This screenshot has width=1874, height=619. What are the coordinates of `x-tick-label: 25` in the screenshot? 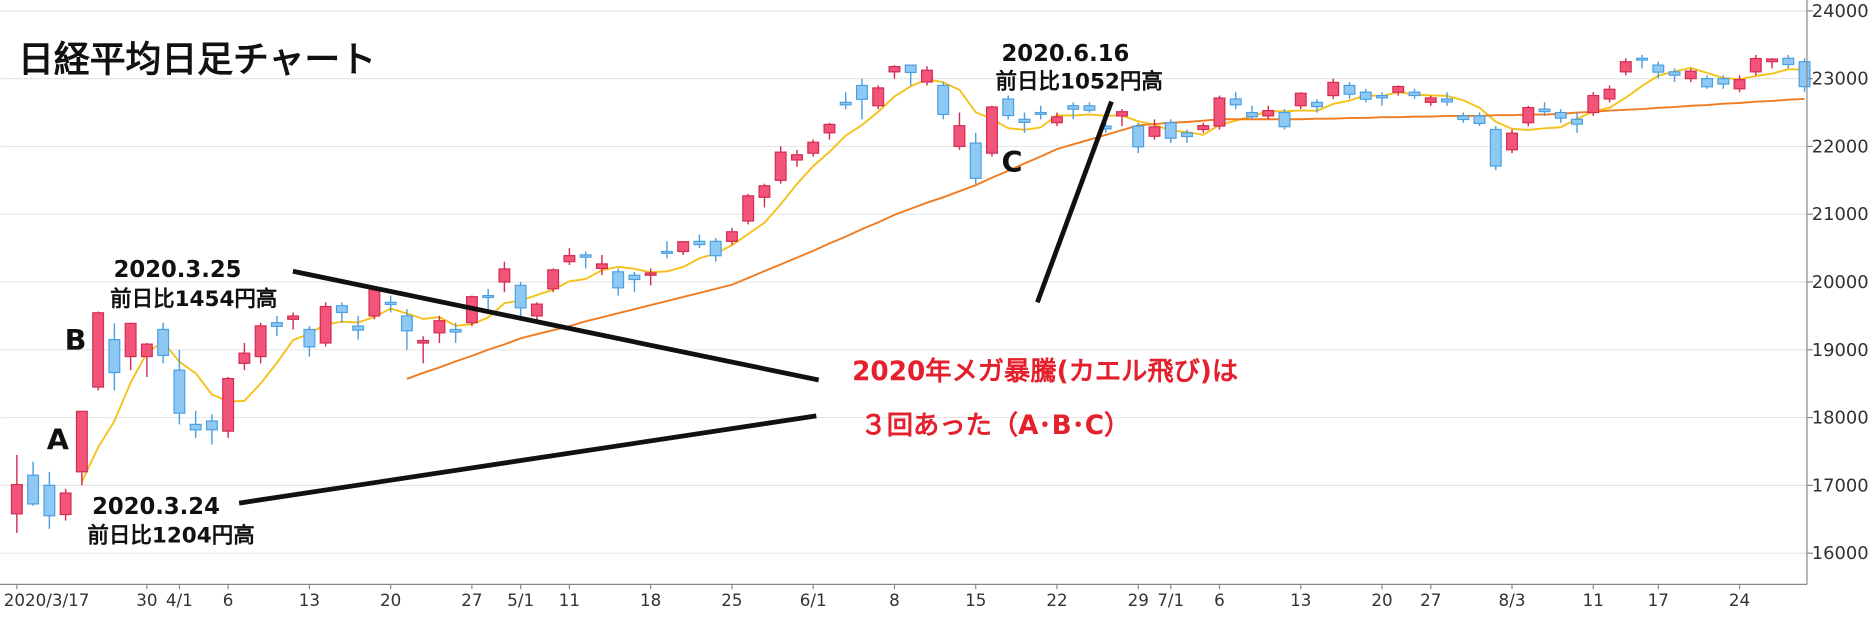 It's located at (731, 600).